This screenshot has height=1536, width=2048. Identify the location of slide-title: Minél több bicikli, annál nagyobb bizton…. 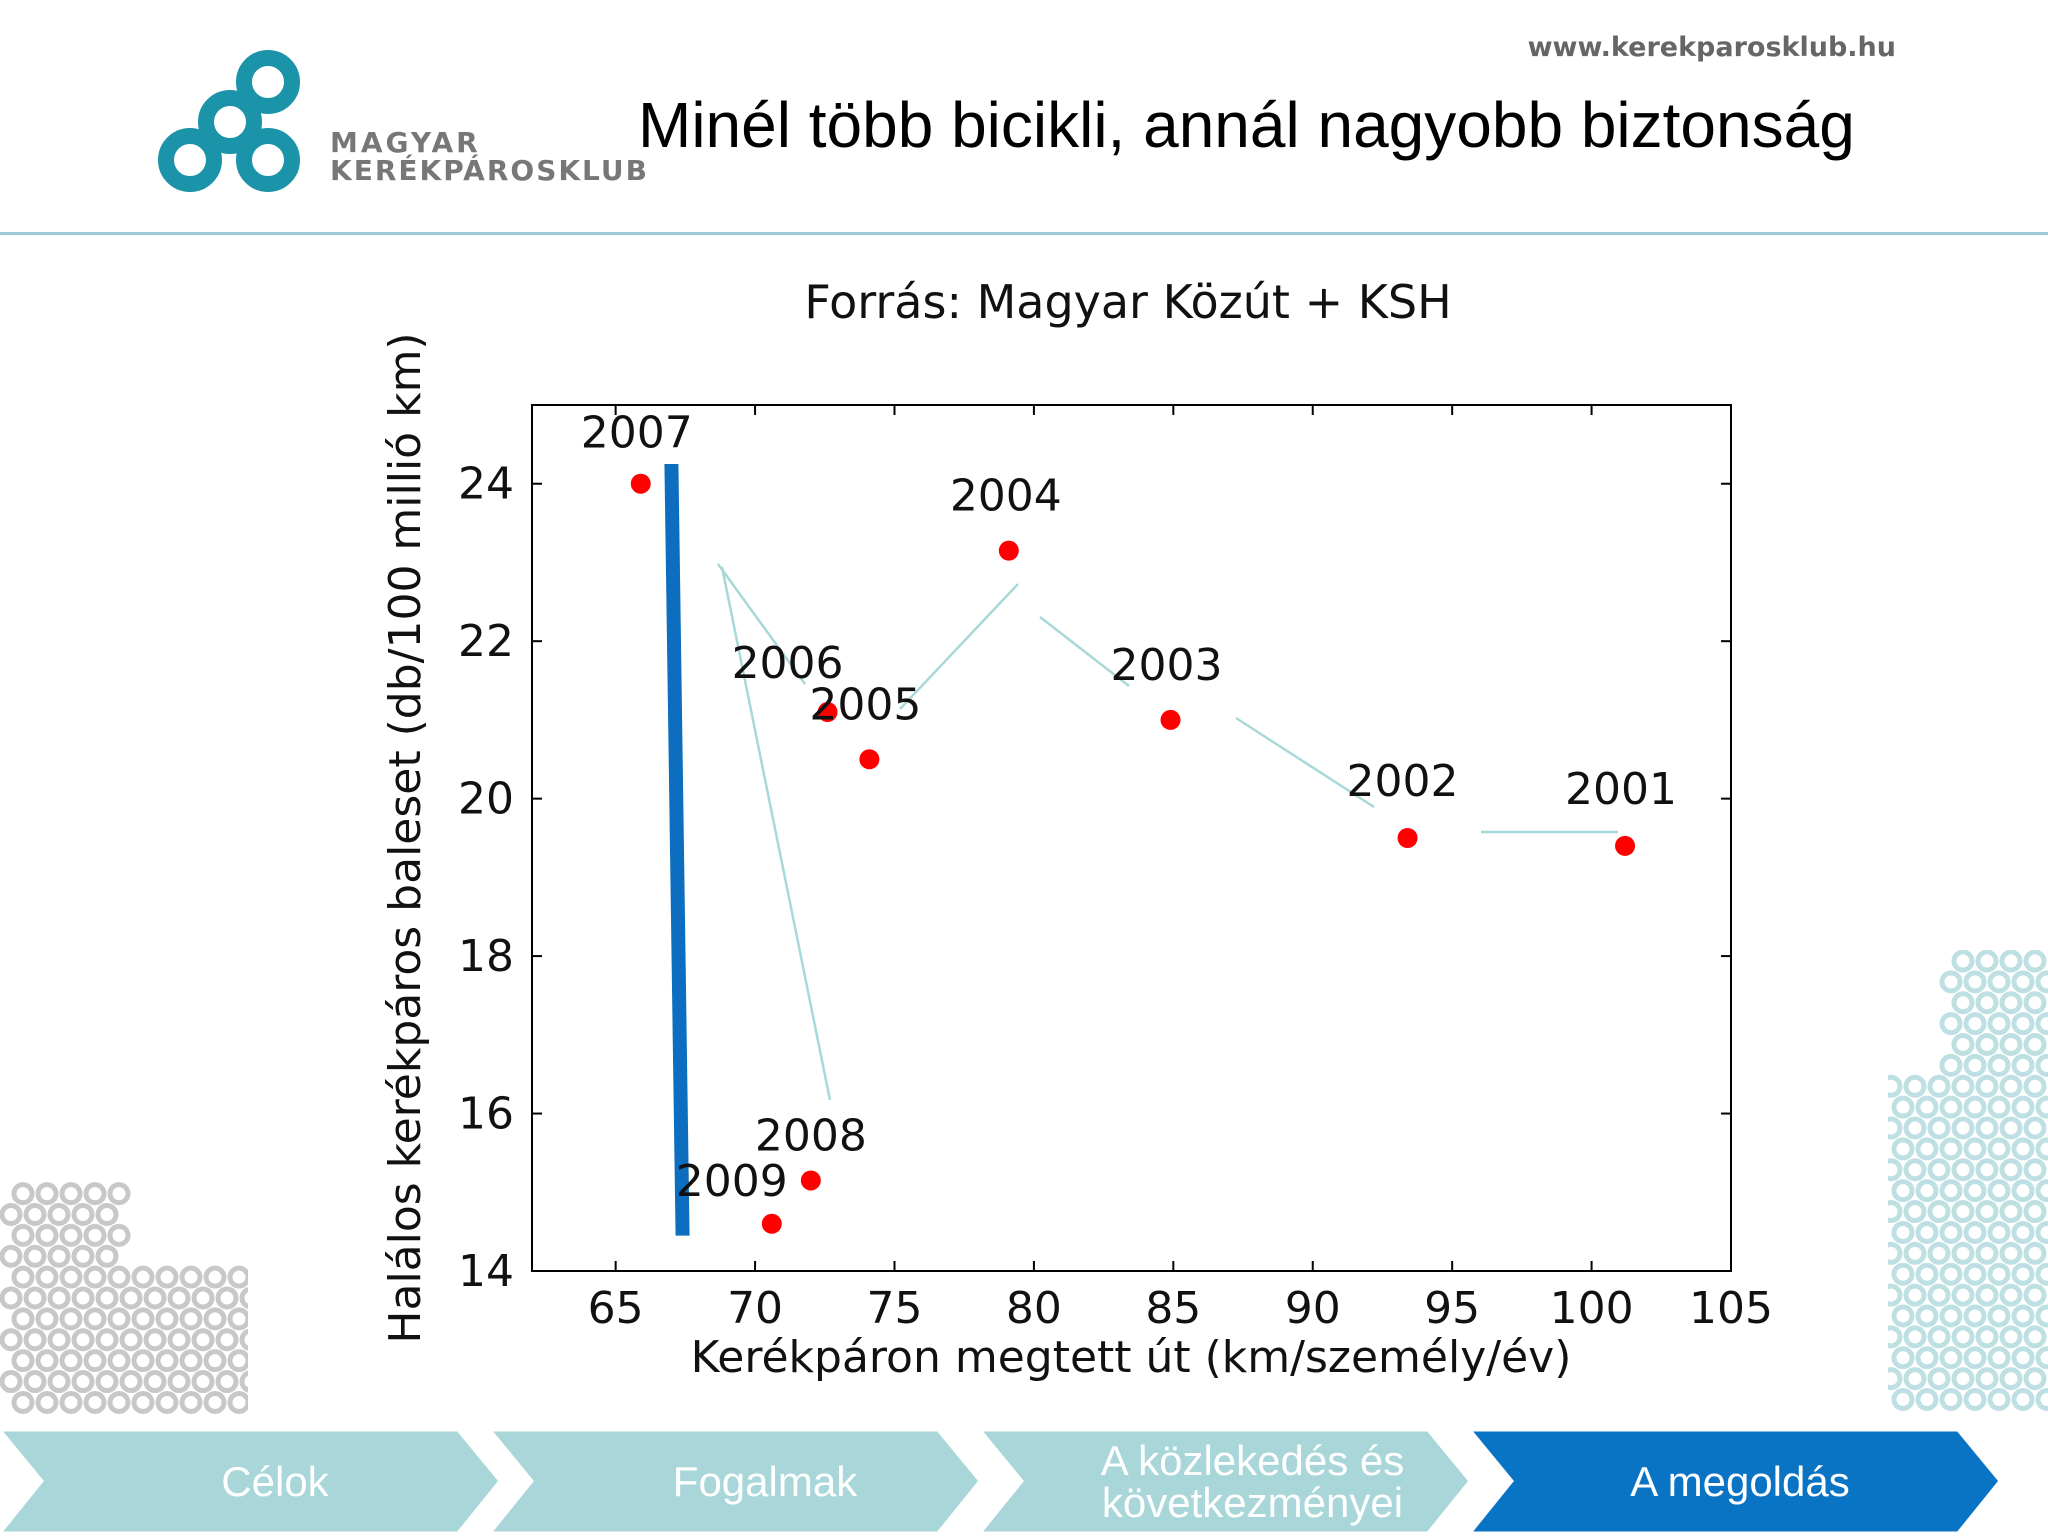
(1246, 125).